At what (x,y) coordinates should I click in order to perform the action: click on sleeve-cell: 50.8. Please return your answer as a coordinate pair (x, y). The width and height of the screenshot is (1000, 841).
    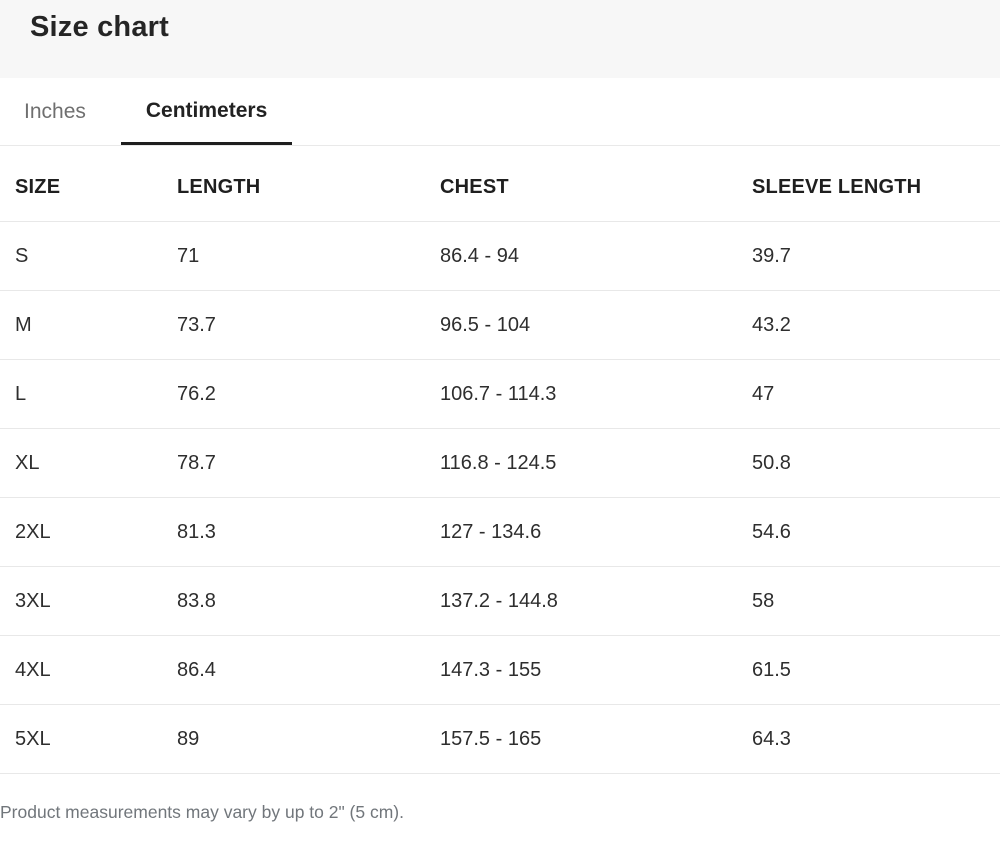
    Looking at the image, I should click on (771, 463).